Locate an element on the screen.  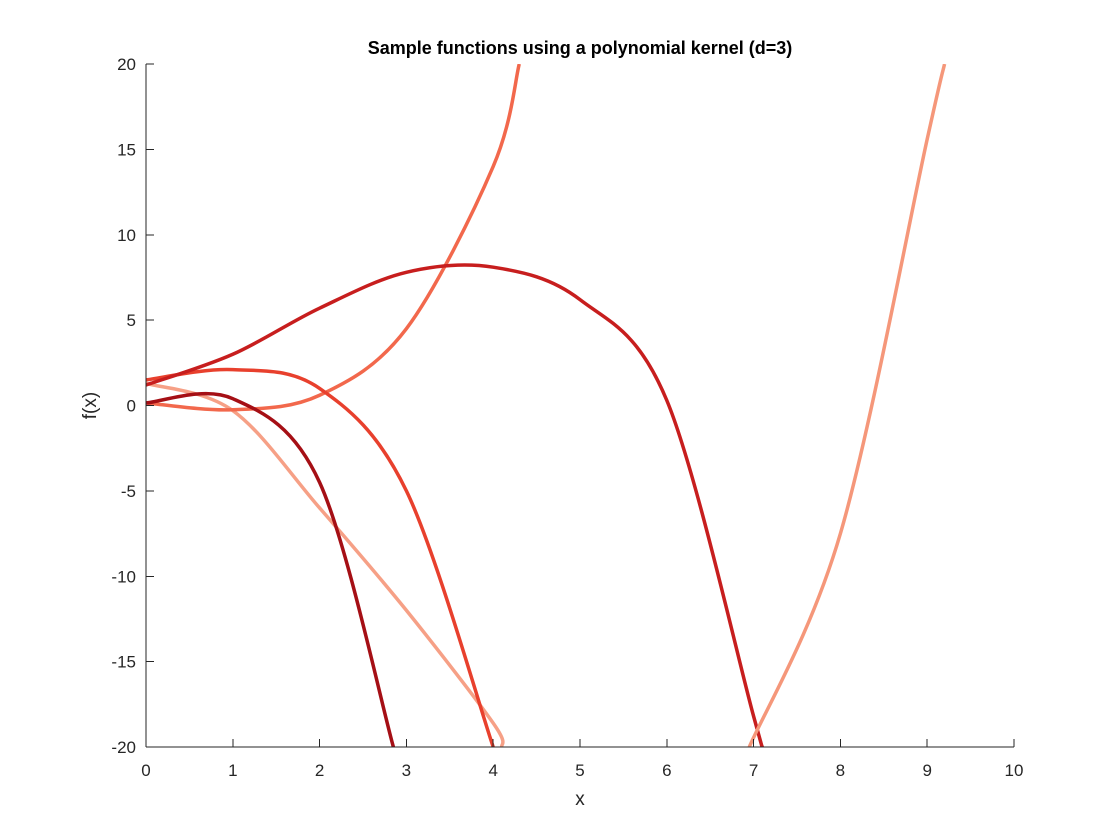
y-tick-label: 10 is located at coordinates (126, 235).